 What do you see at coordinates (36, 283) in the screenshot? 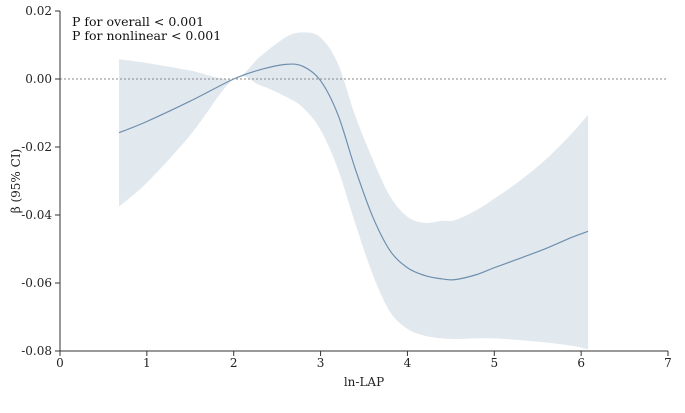
I see `y-tick-label: -0.06` at bounding box center [36, 283].